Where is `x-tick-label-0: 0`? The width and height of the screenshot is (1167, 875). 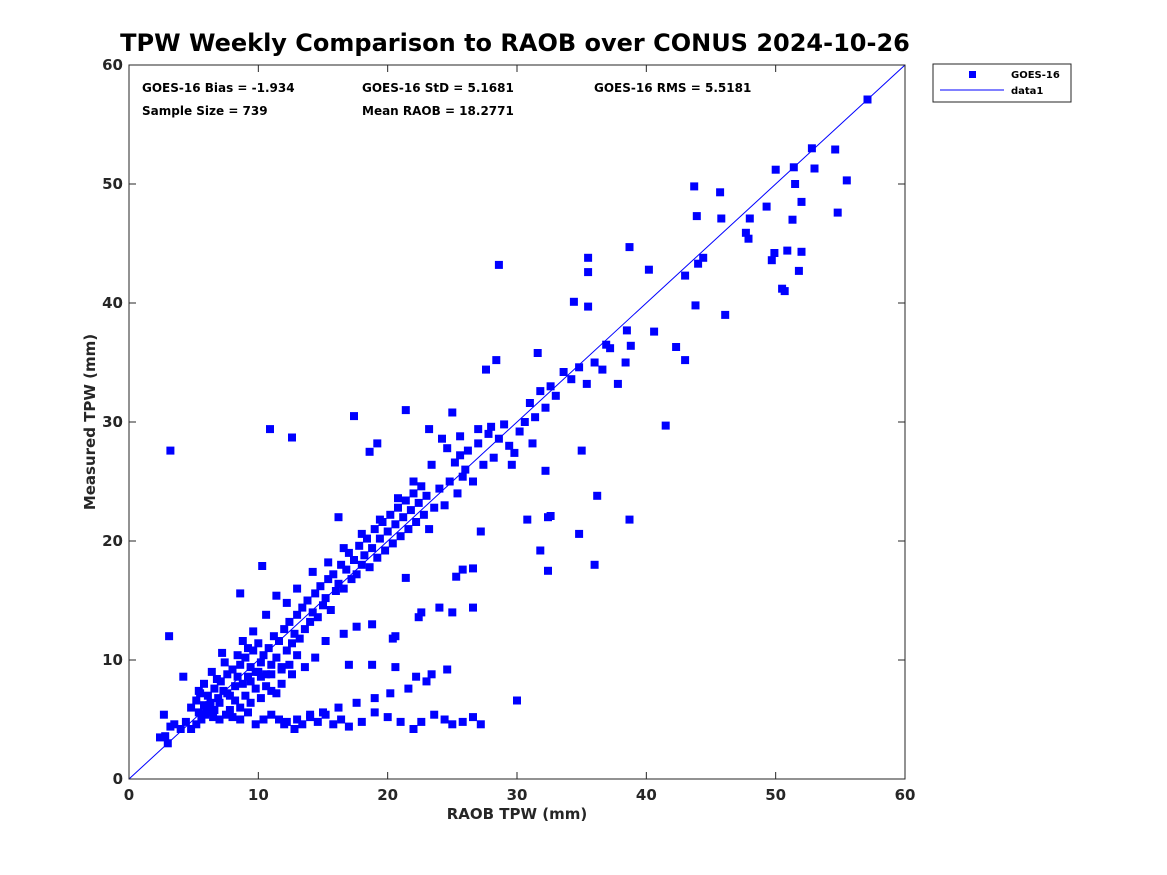
x-tick-label-0: 0 is located at coordinates (129, 795).